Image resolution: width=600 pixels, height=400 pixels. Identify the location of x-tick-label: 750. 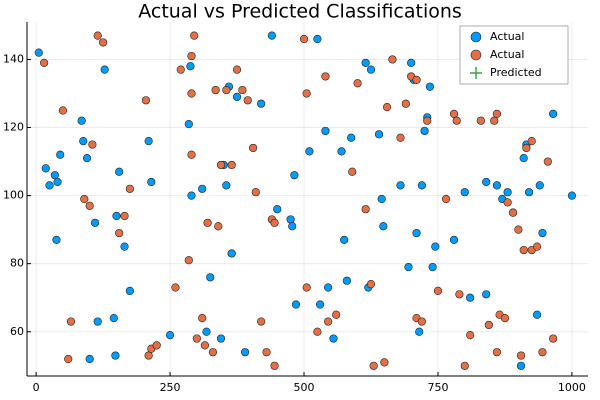
(437, 387).